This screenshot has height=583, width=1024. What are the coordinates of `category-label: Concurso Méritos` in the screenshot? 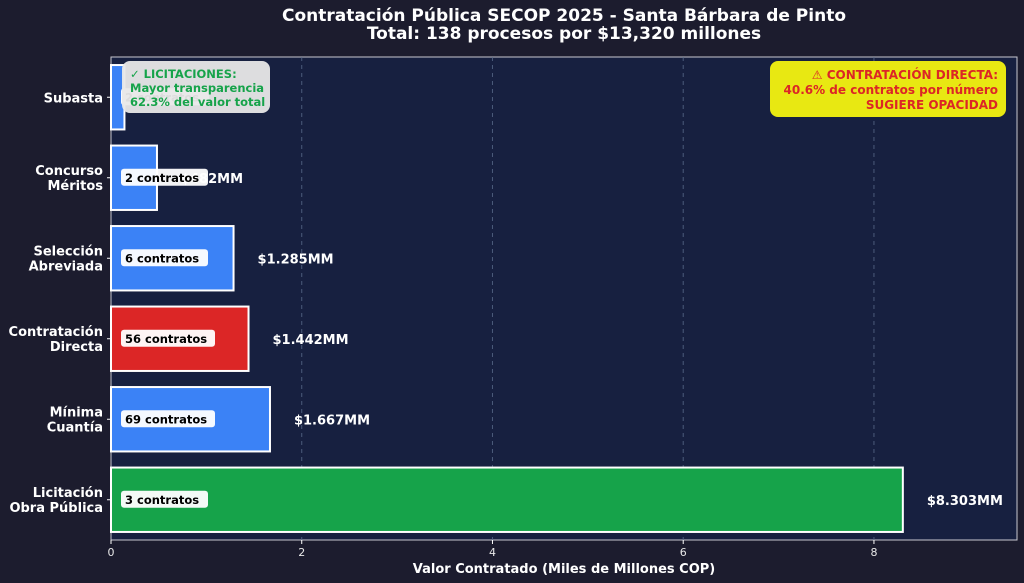 It's located at (69, 179).